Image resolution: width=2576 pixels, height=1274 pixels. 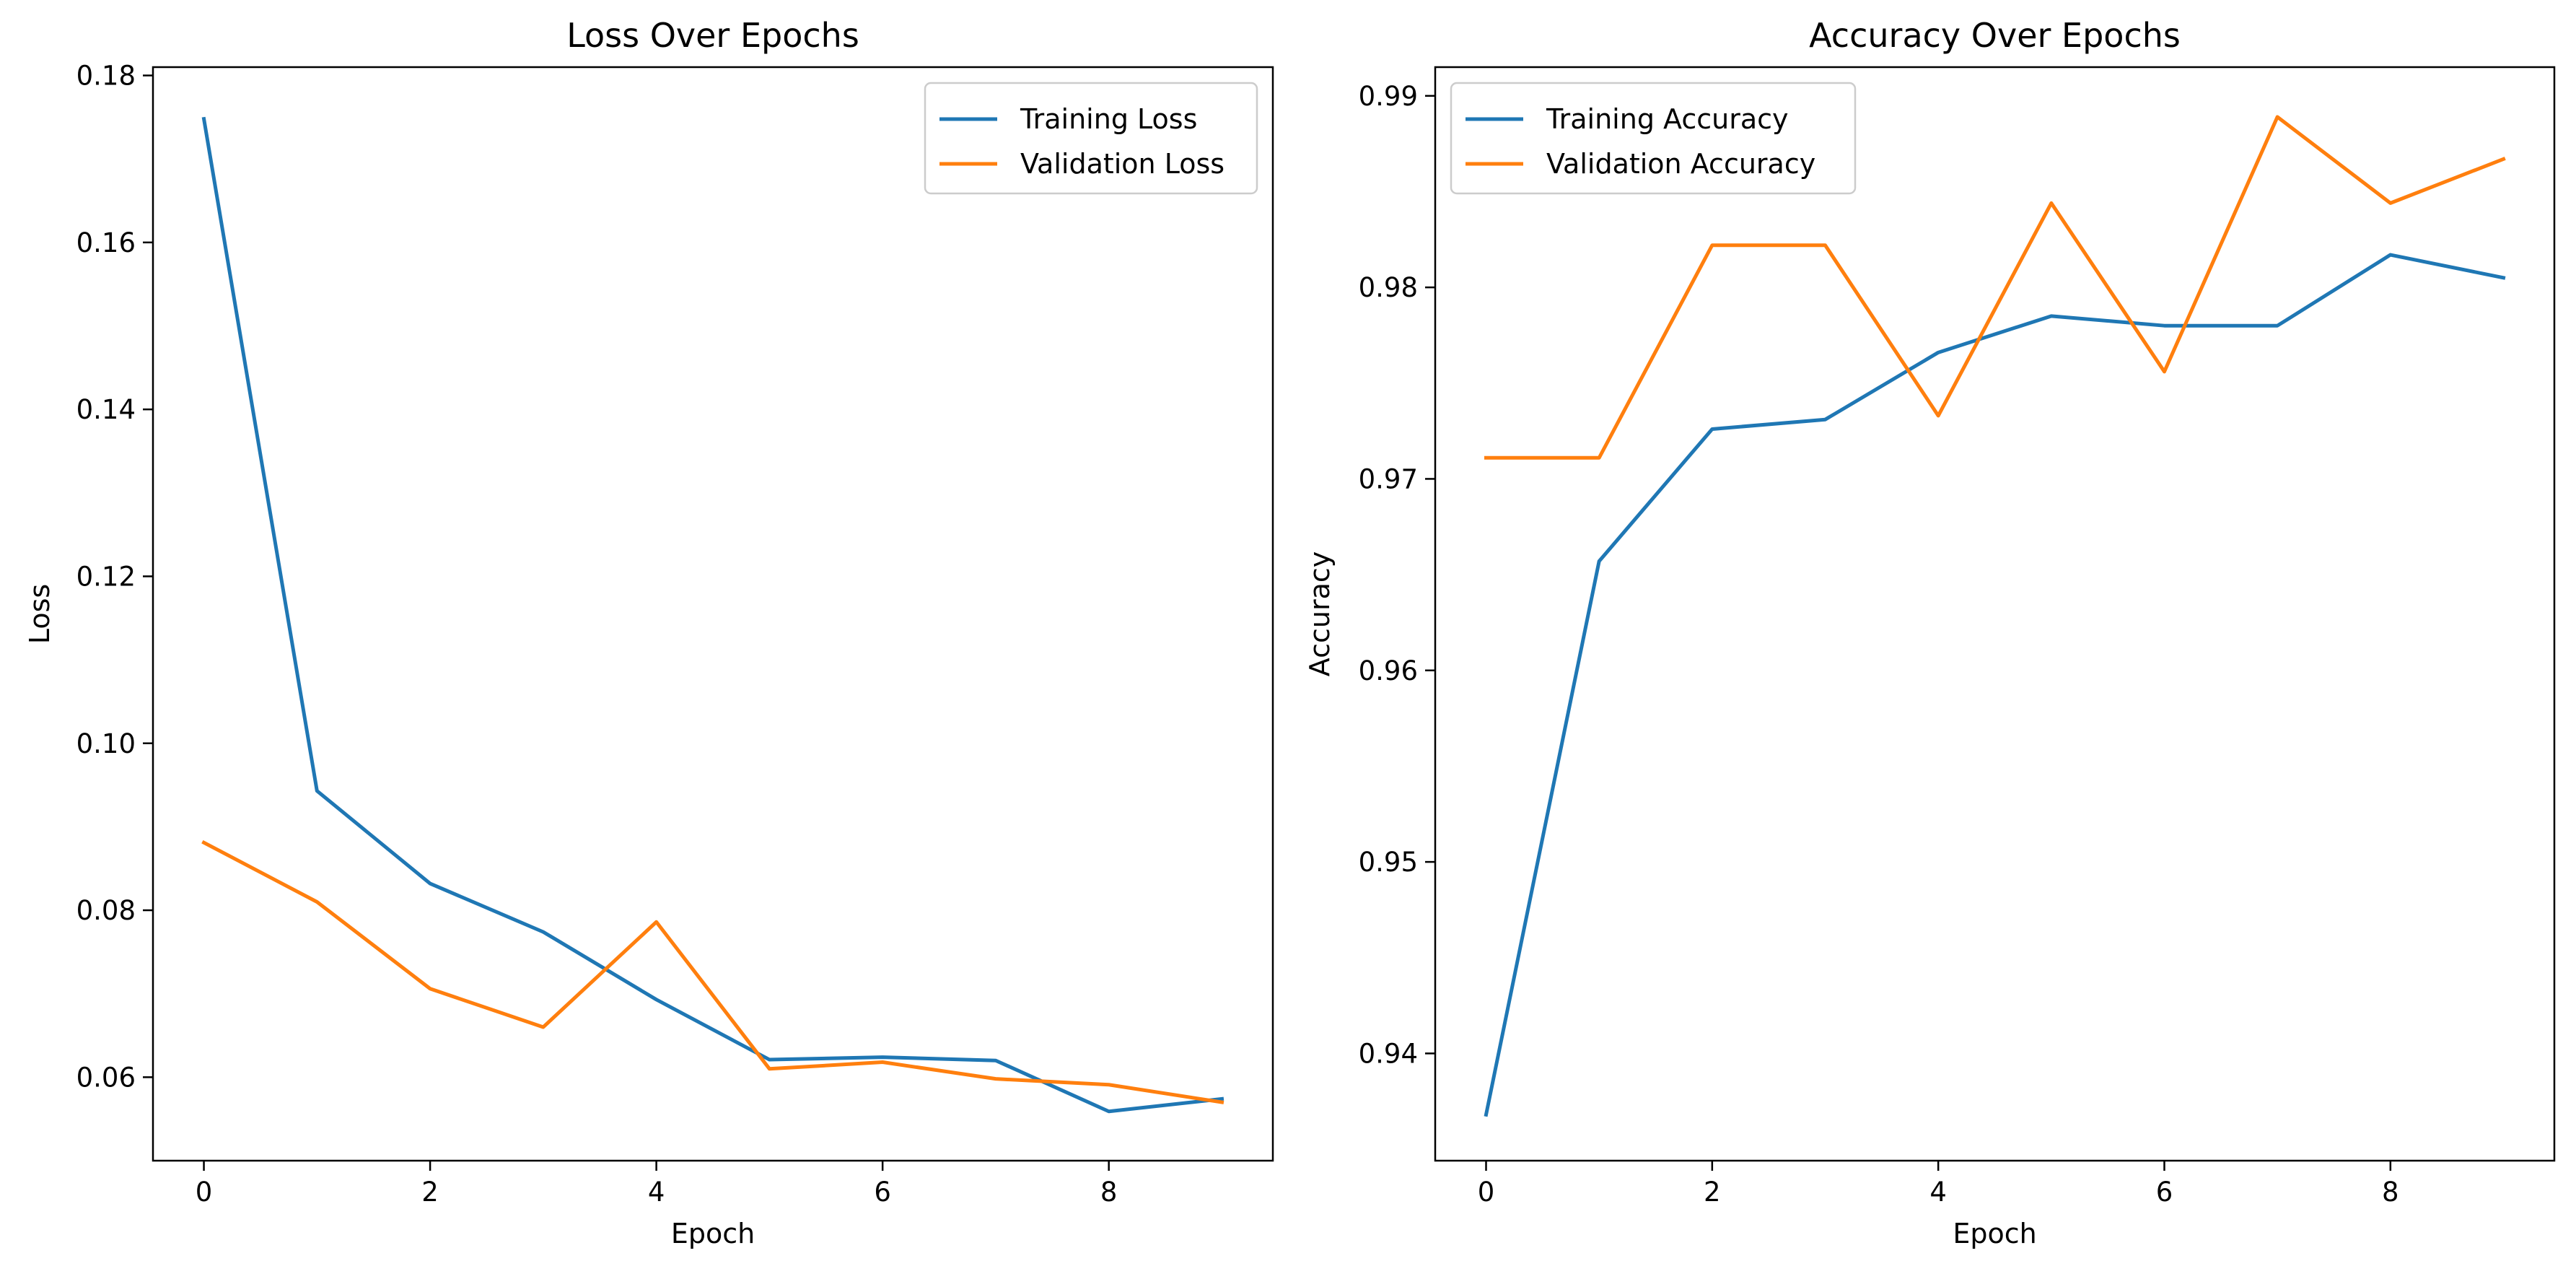 What do you see at coordinates (106, 409) in the screenshot?
I see `chart0-loss-over-epochs-y-tick-label: 0.14` at bounding box center [106, 409].